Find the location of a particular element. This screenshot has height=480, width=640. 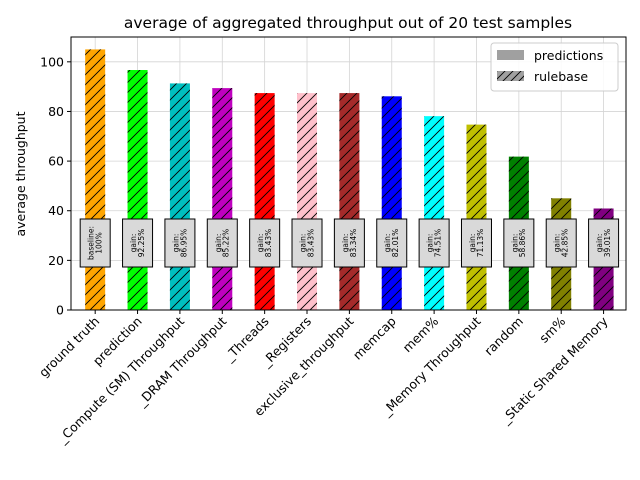

gain-annotation-text: gain:86.95% is located at coordinates (179, 243).